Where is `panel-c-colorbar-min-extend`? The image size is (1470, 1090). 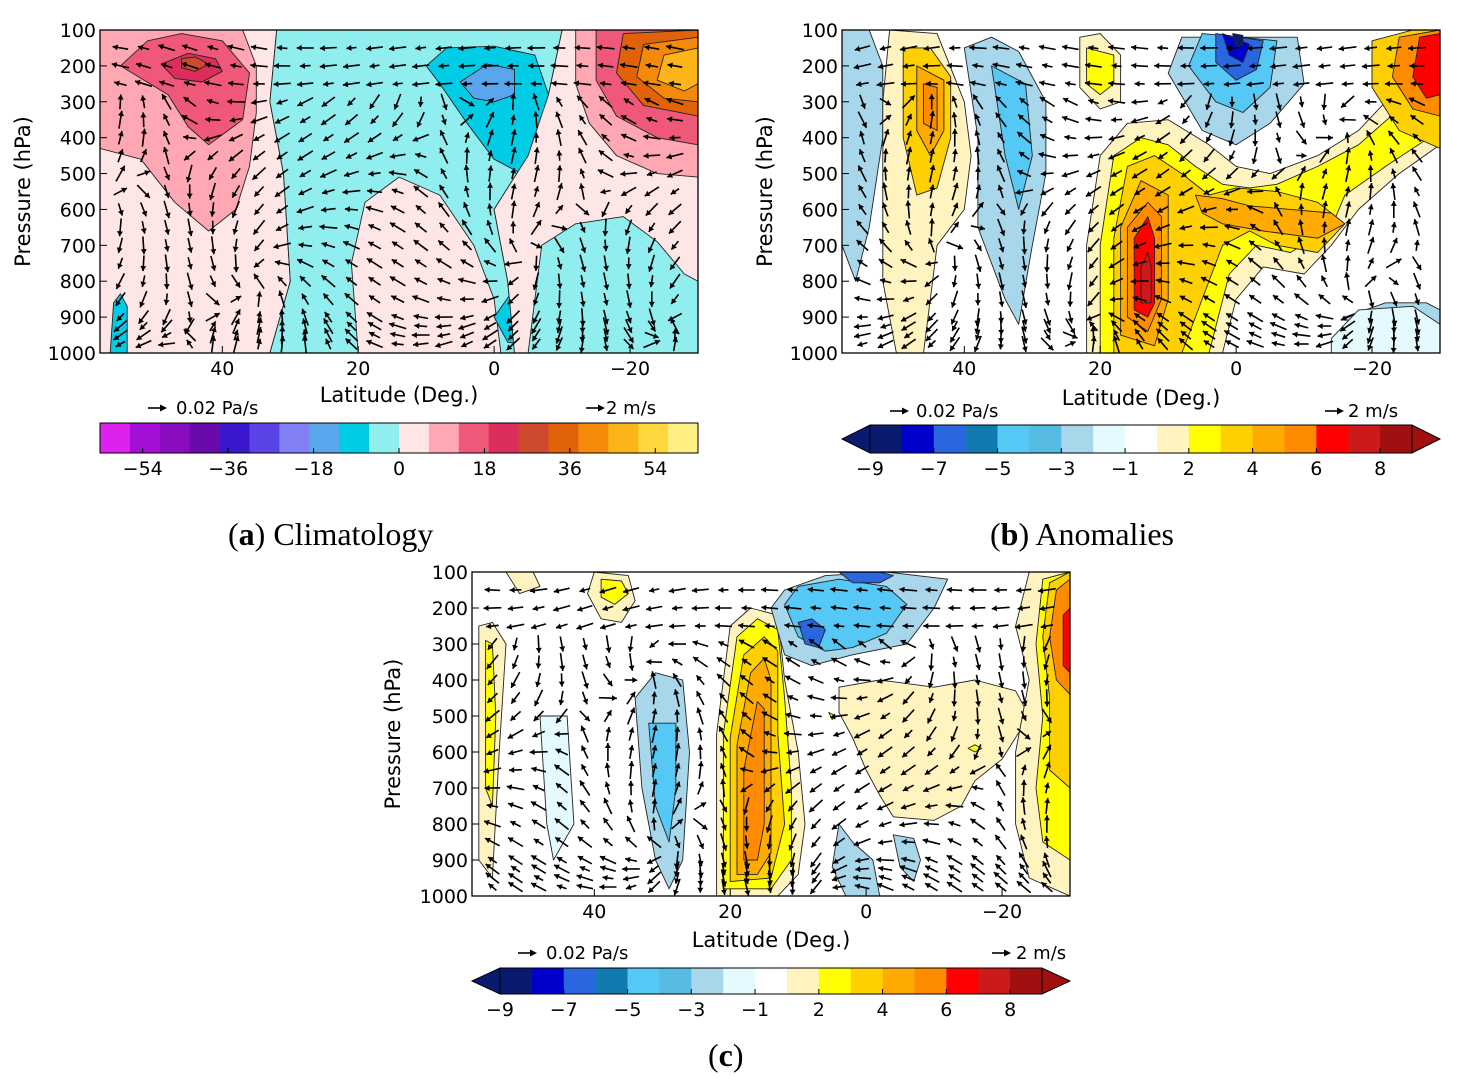 panel-c-colorbar-min-extend is located at coordinates (486, 981).